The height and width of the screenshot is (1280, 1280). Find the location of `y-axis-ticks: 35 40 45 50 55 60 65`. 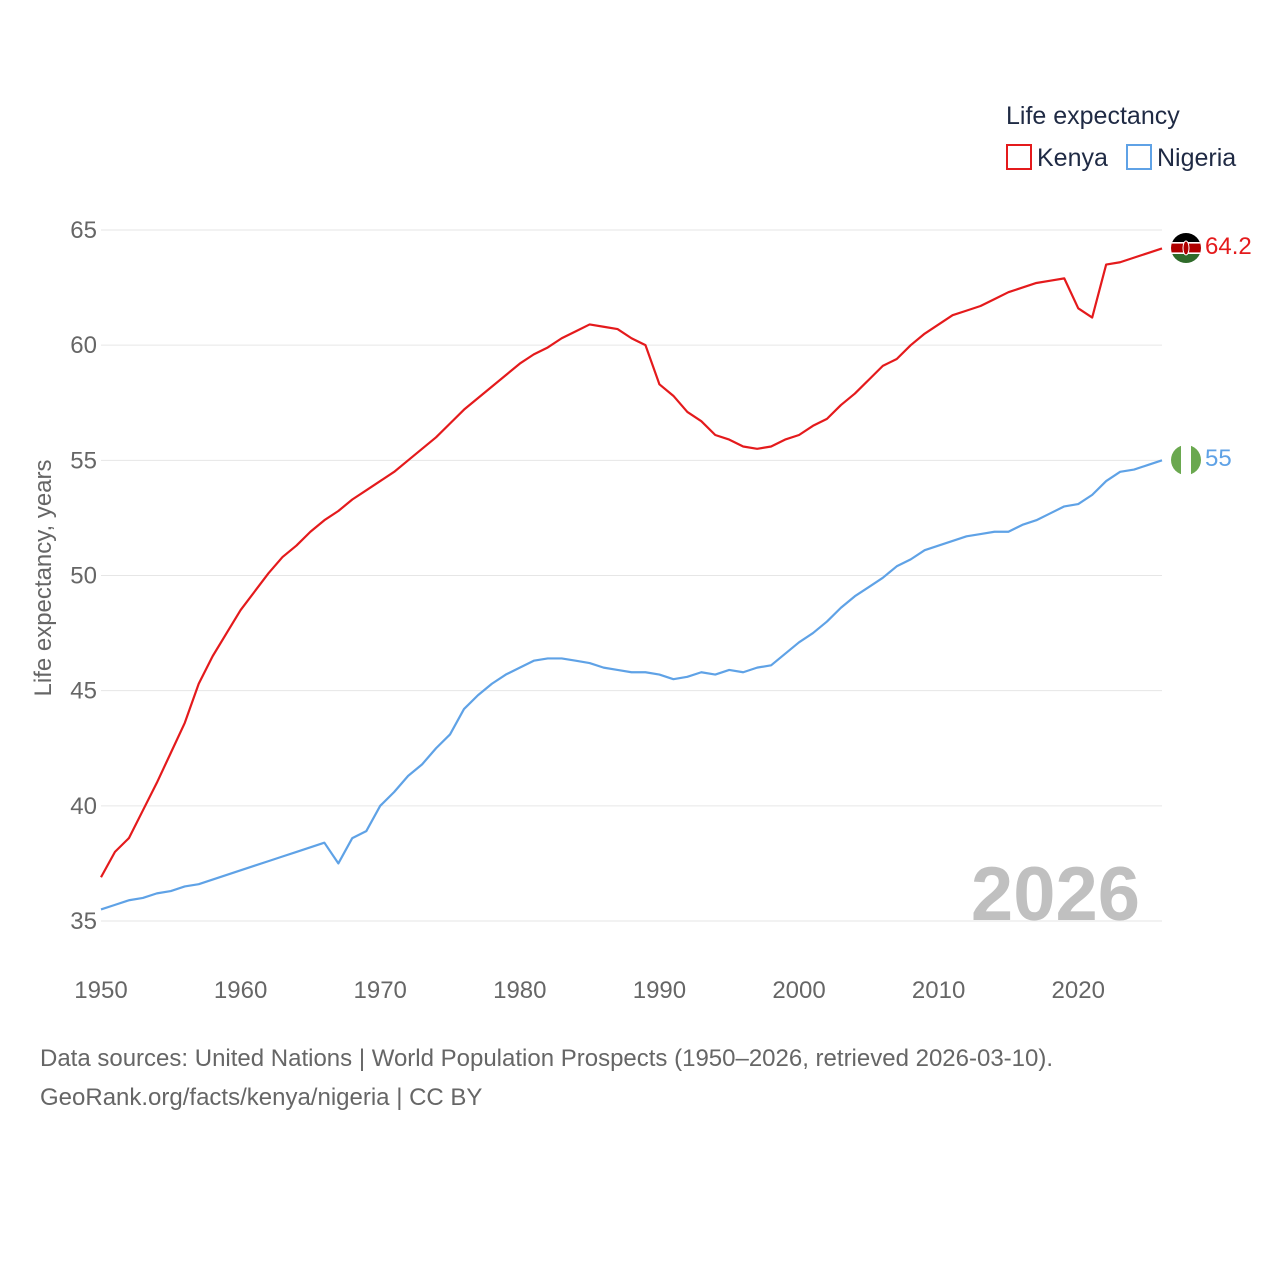

y-axis-ticks: 35 40 45 50 55 60 65 is located at coordinates (83, 576).